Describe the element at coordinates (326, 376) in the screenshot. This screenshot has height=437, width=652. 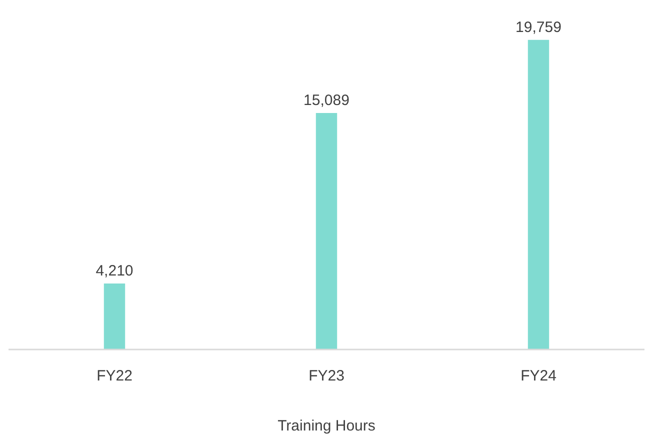
I see `x-tick-label: FY23` at that location.